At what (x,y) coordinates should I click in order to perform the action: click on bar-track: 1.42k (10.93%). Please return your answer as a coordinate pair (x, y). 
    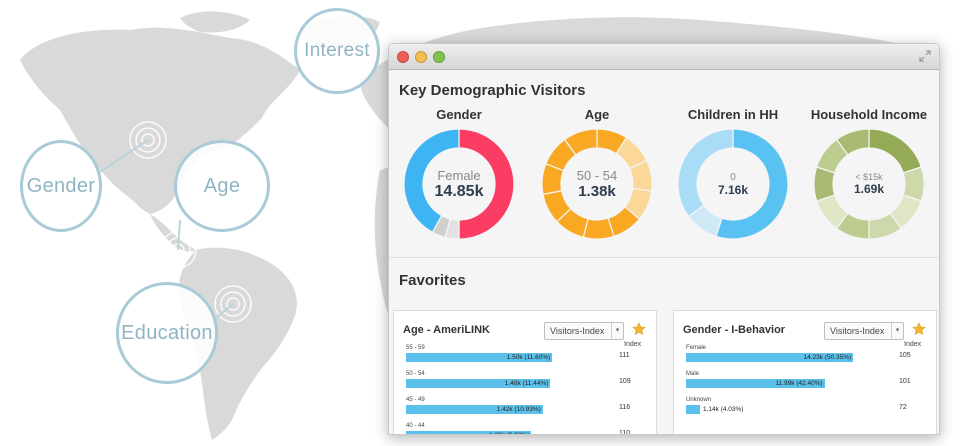
    Looking at the image, I should click on (530, 409).